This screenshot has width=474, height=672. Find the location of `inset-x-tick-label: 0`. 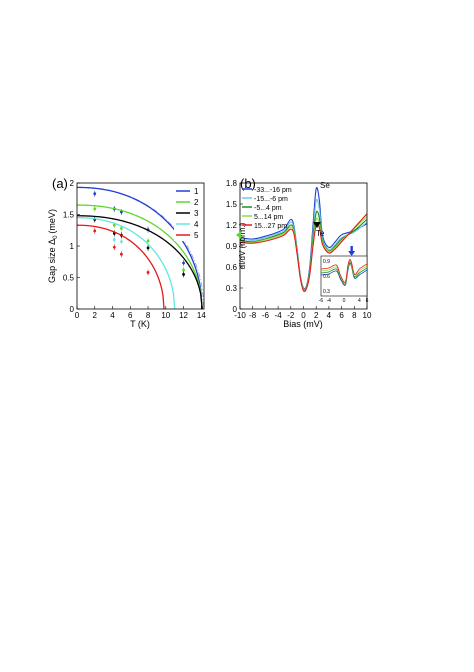

inset-x-tick-label: 0 is located at coordinates (344, 301).